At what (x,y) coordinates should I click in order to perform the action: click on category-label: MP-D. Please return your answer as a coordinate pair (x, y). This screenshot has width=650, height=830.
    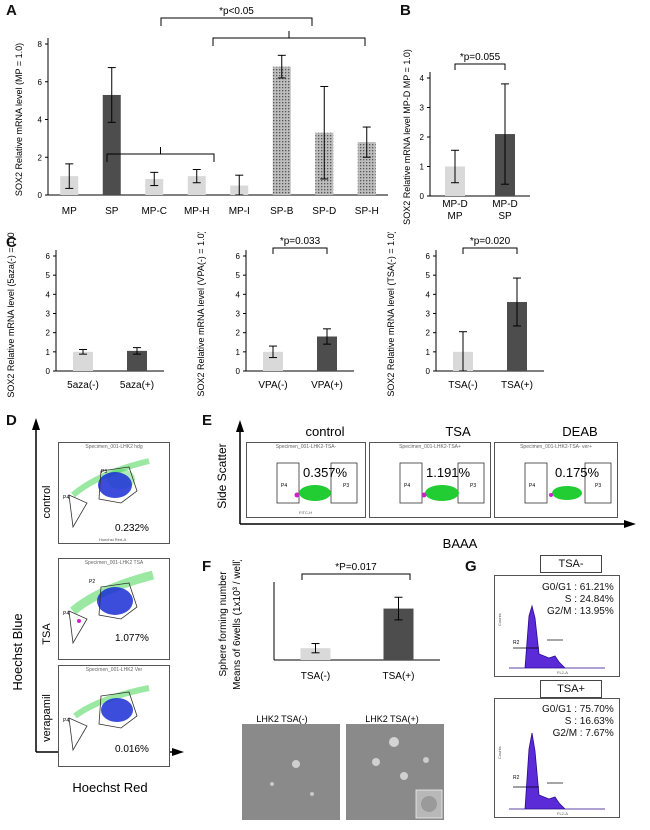
    Looking at the image, I should click on (505, 204).